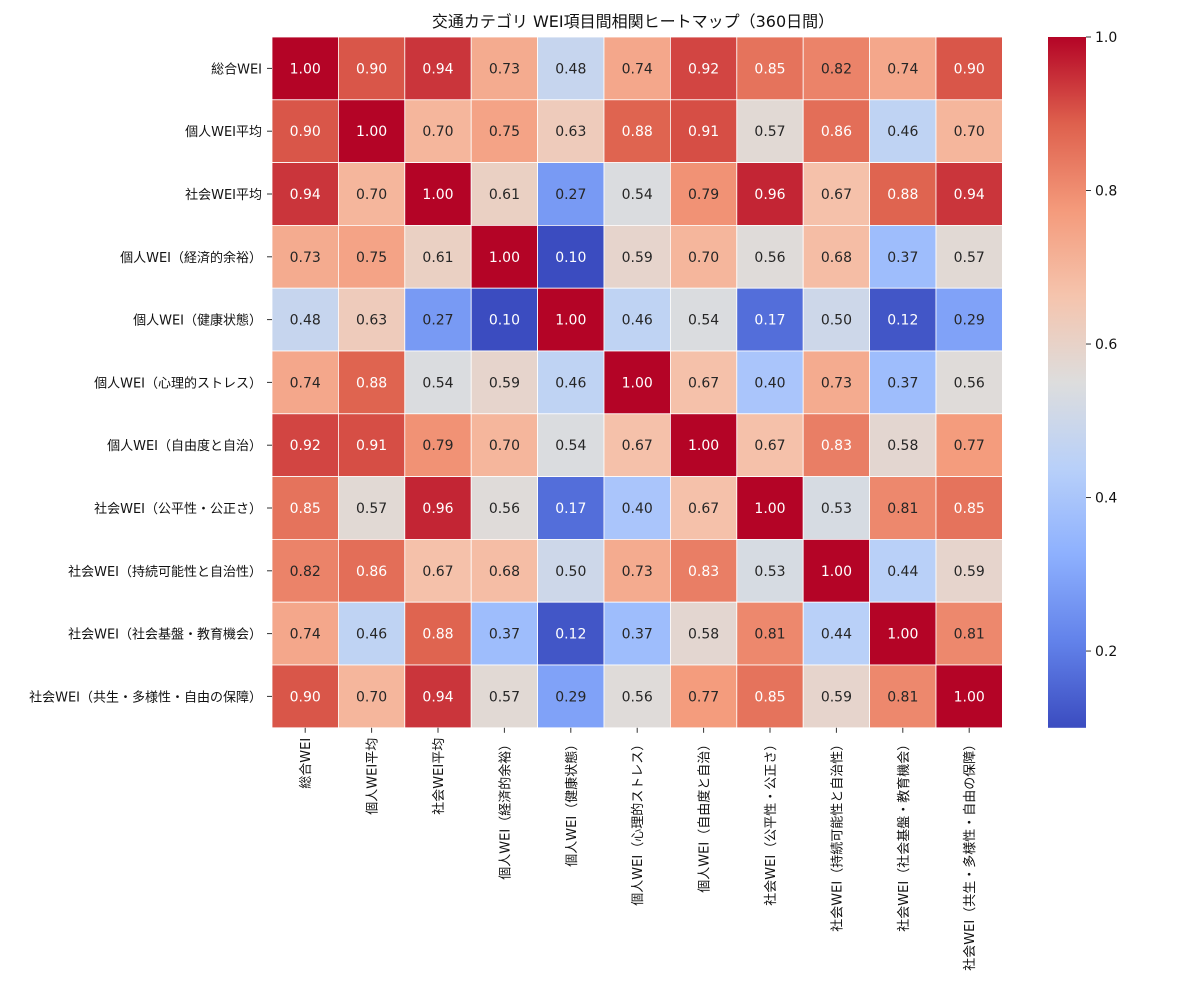  I want to click on cell-value-label: 0.59, so click(969, 572).